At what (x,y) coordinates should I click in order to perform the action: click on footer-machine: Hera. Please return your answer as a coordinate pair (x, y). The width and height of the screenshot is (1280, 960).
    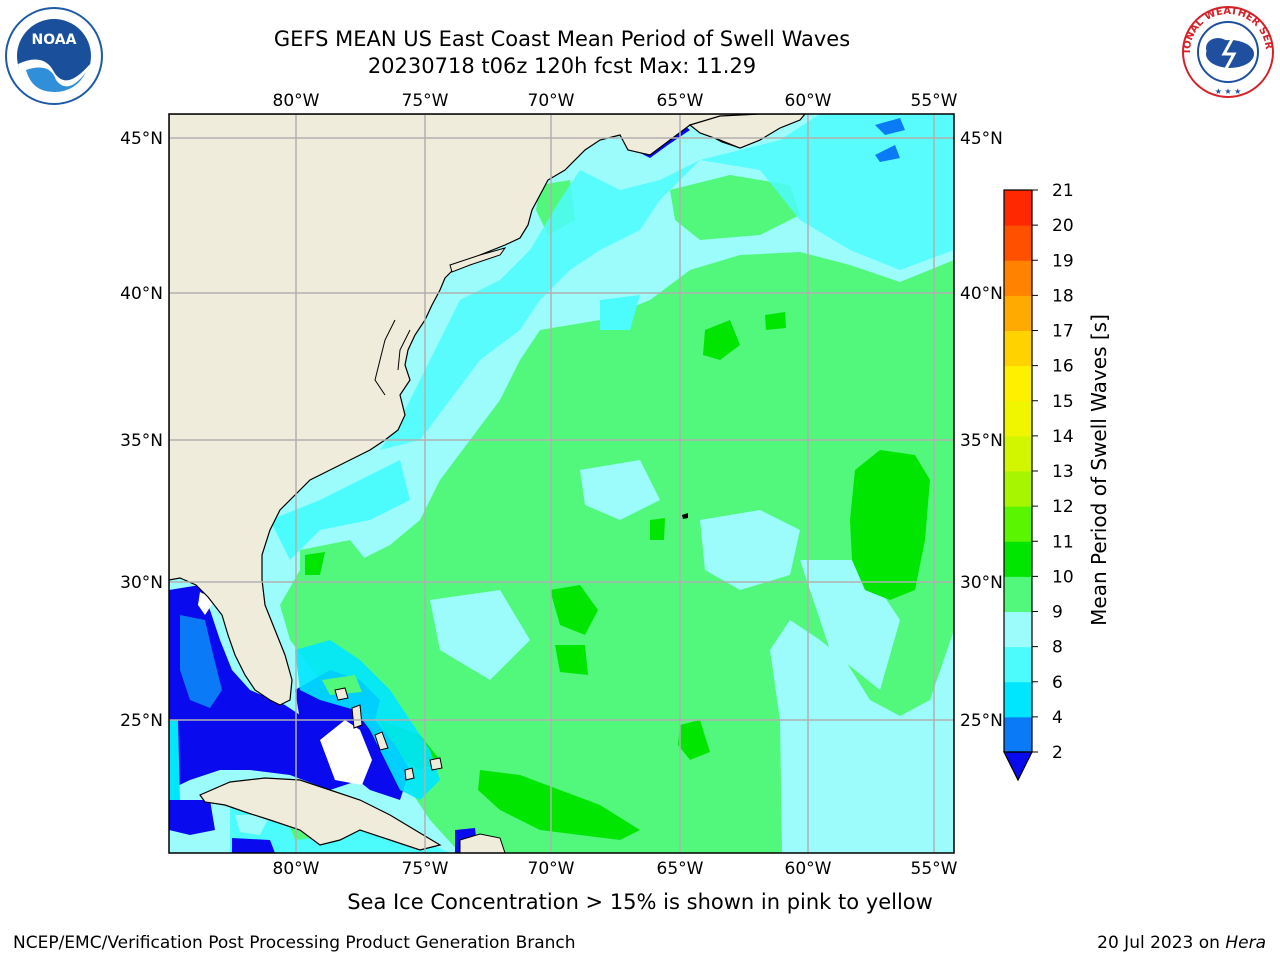
    Looking at the image, I should click on (1245, 943).